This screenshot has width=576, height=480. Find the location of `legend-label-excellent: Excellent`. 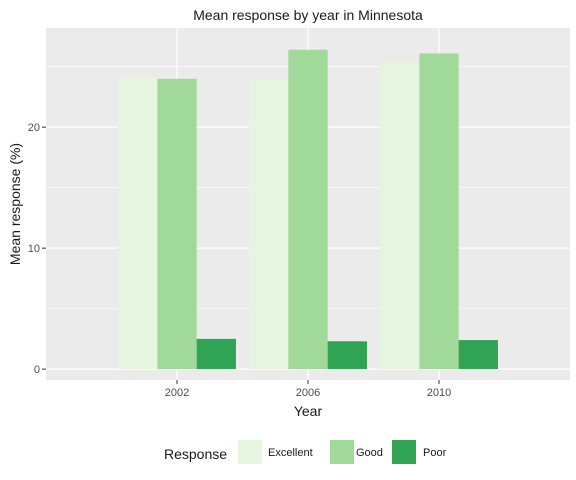

legend-label-excellent: Excellent is located at coordinates (290, 453).